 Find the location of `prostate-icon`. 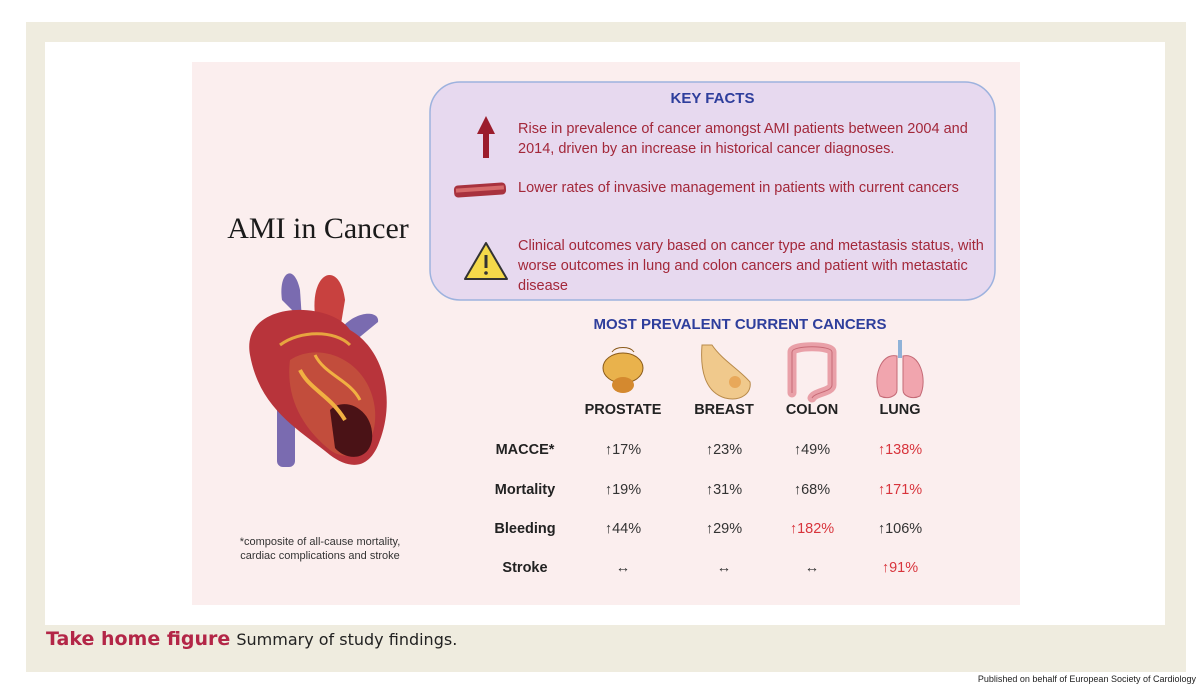

prostate-icon is located at coordinates (623, 370).